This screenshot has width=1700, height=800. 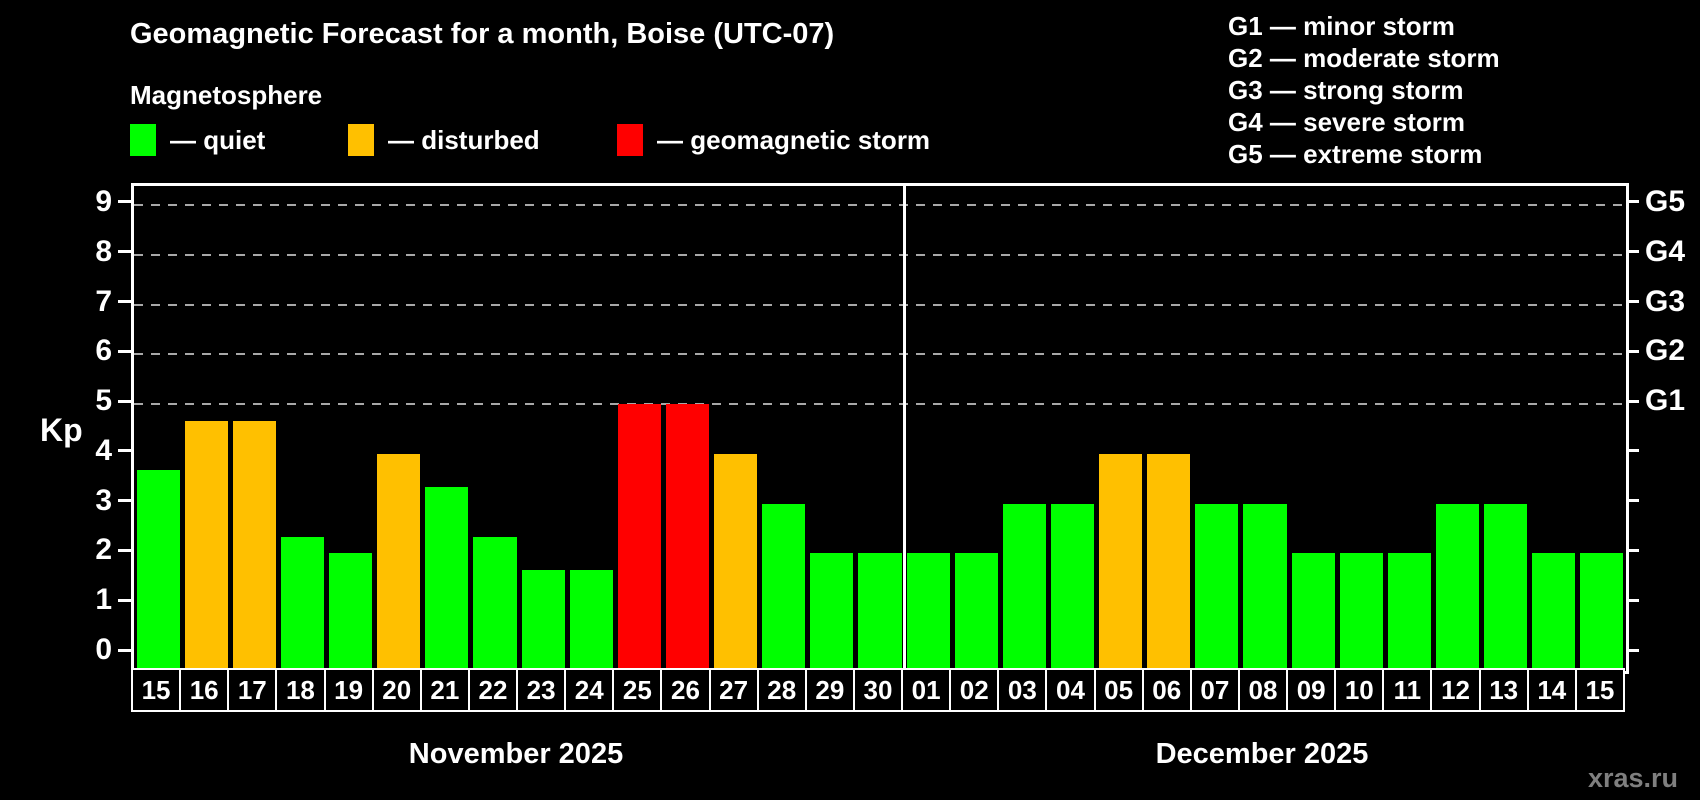 I want to click on g-legend-line: G3 — strong storm, so click(x=1346, y=90).